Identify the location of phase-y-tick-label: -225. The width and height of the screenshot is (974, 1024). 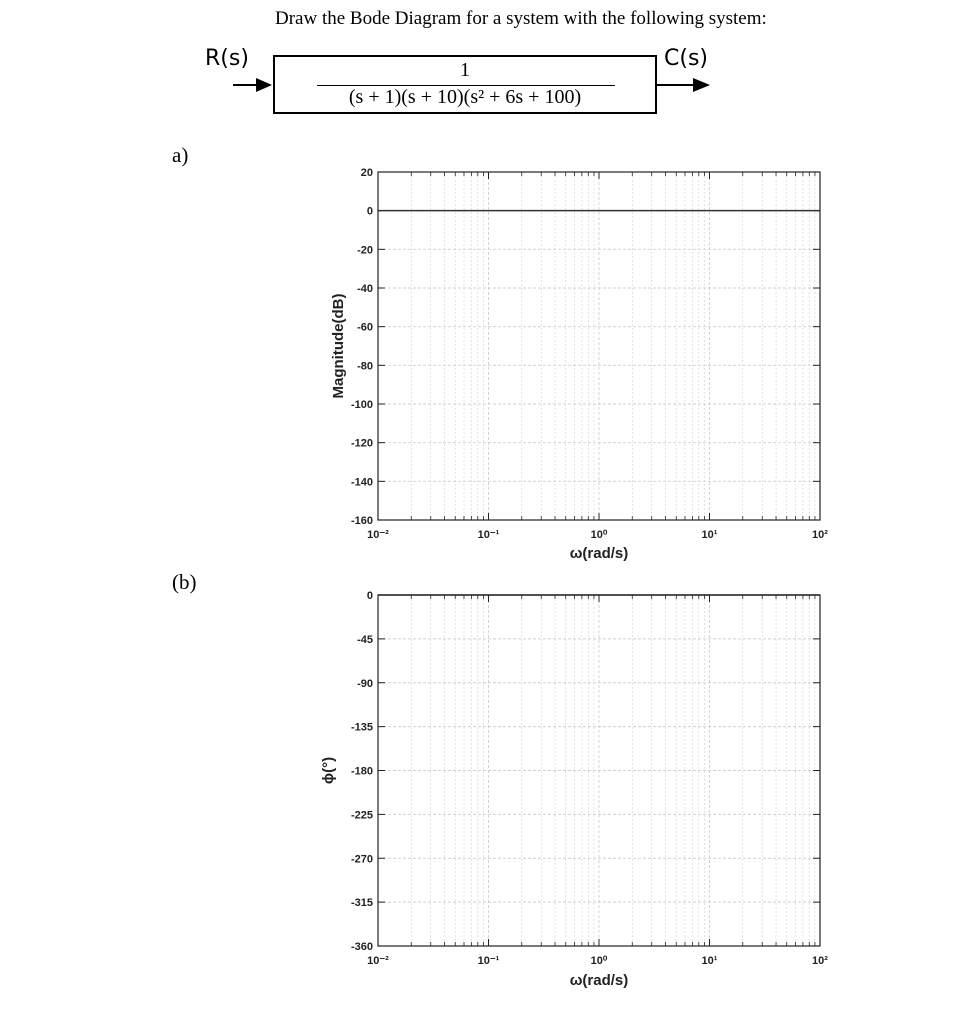
(362, 815).